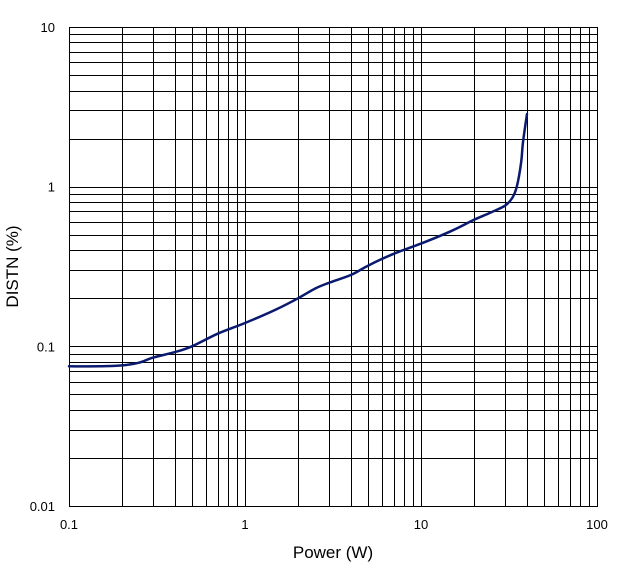 Image resolution: width=627 pixels, height=564 pixels. I want to click on y-tick-label: 1, so click(51, 187).